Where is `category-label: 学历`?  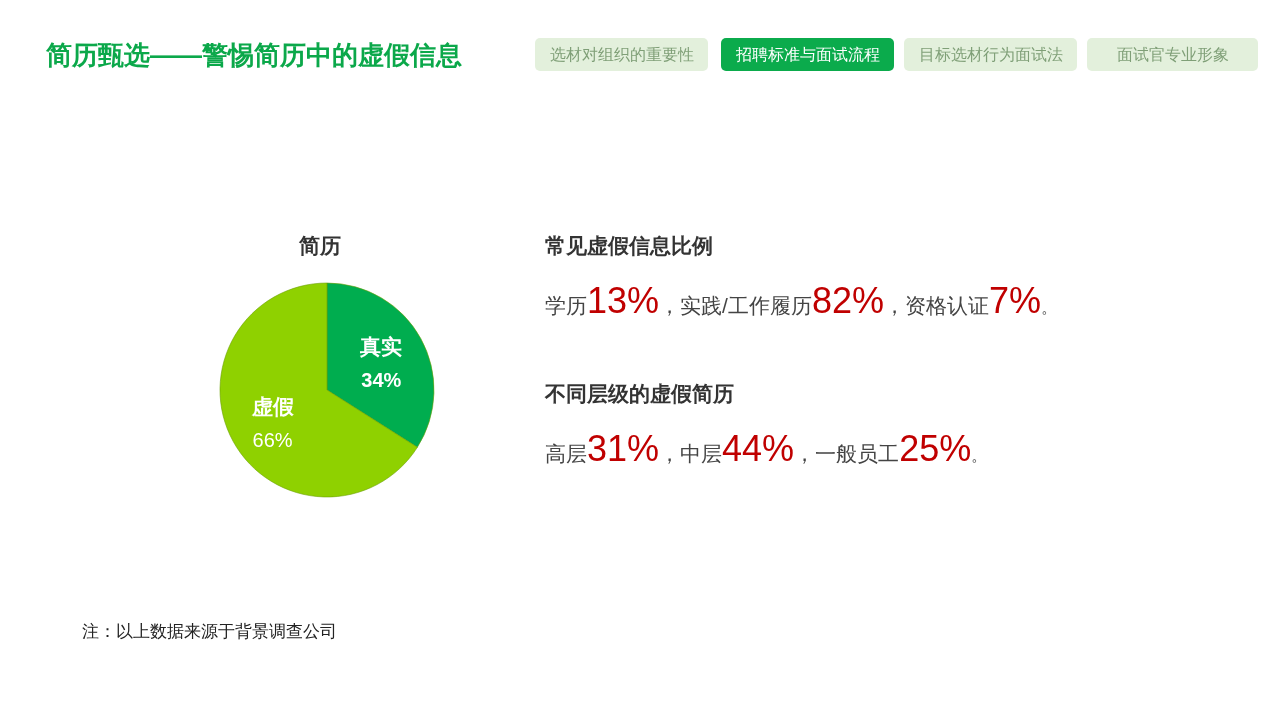
category-label: 学历 is located at coordinates (566, 306).